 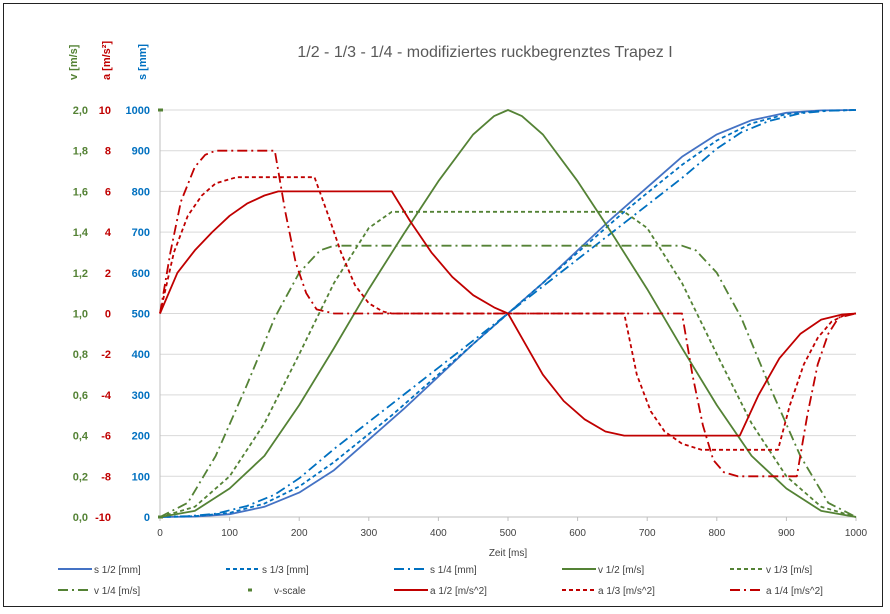 I want to click on s-tick-label: 0, so click(x=147, y=518).